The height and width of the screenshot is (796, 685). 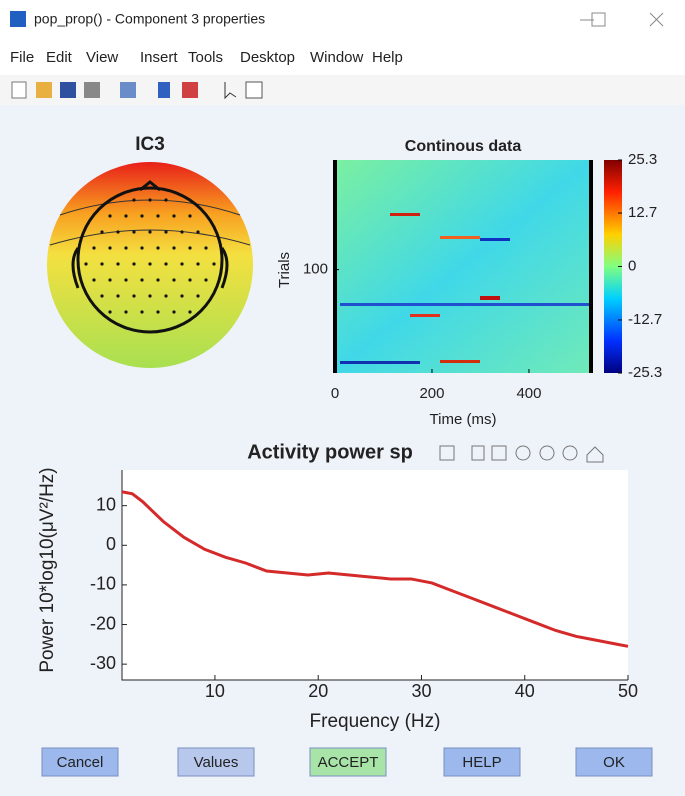 What do you see at coordinates (463, 146) in the screenshot?
I see `erp-title: Continous data` at bounding box center [463, 146].